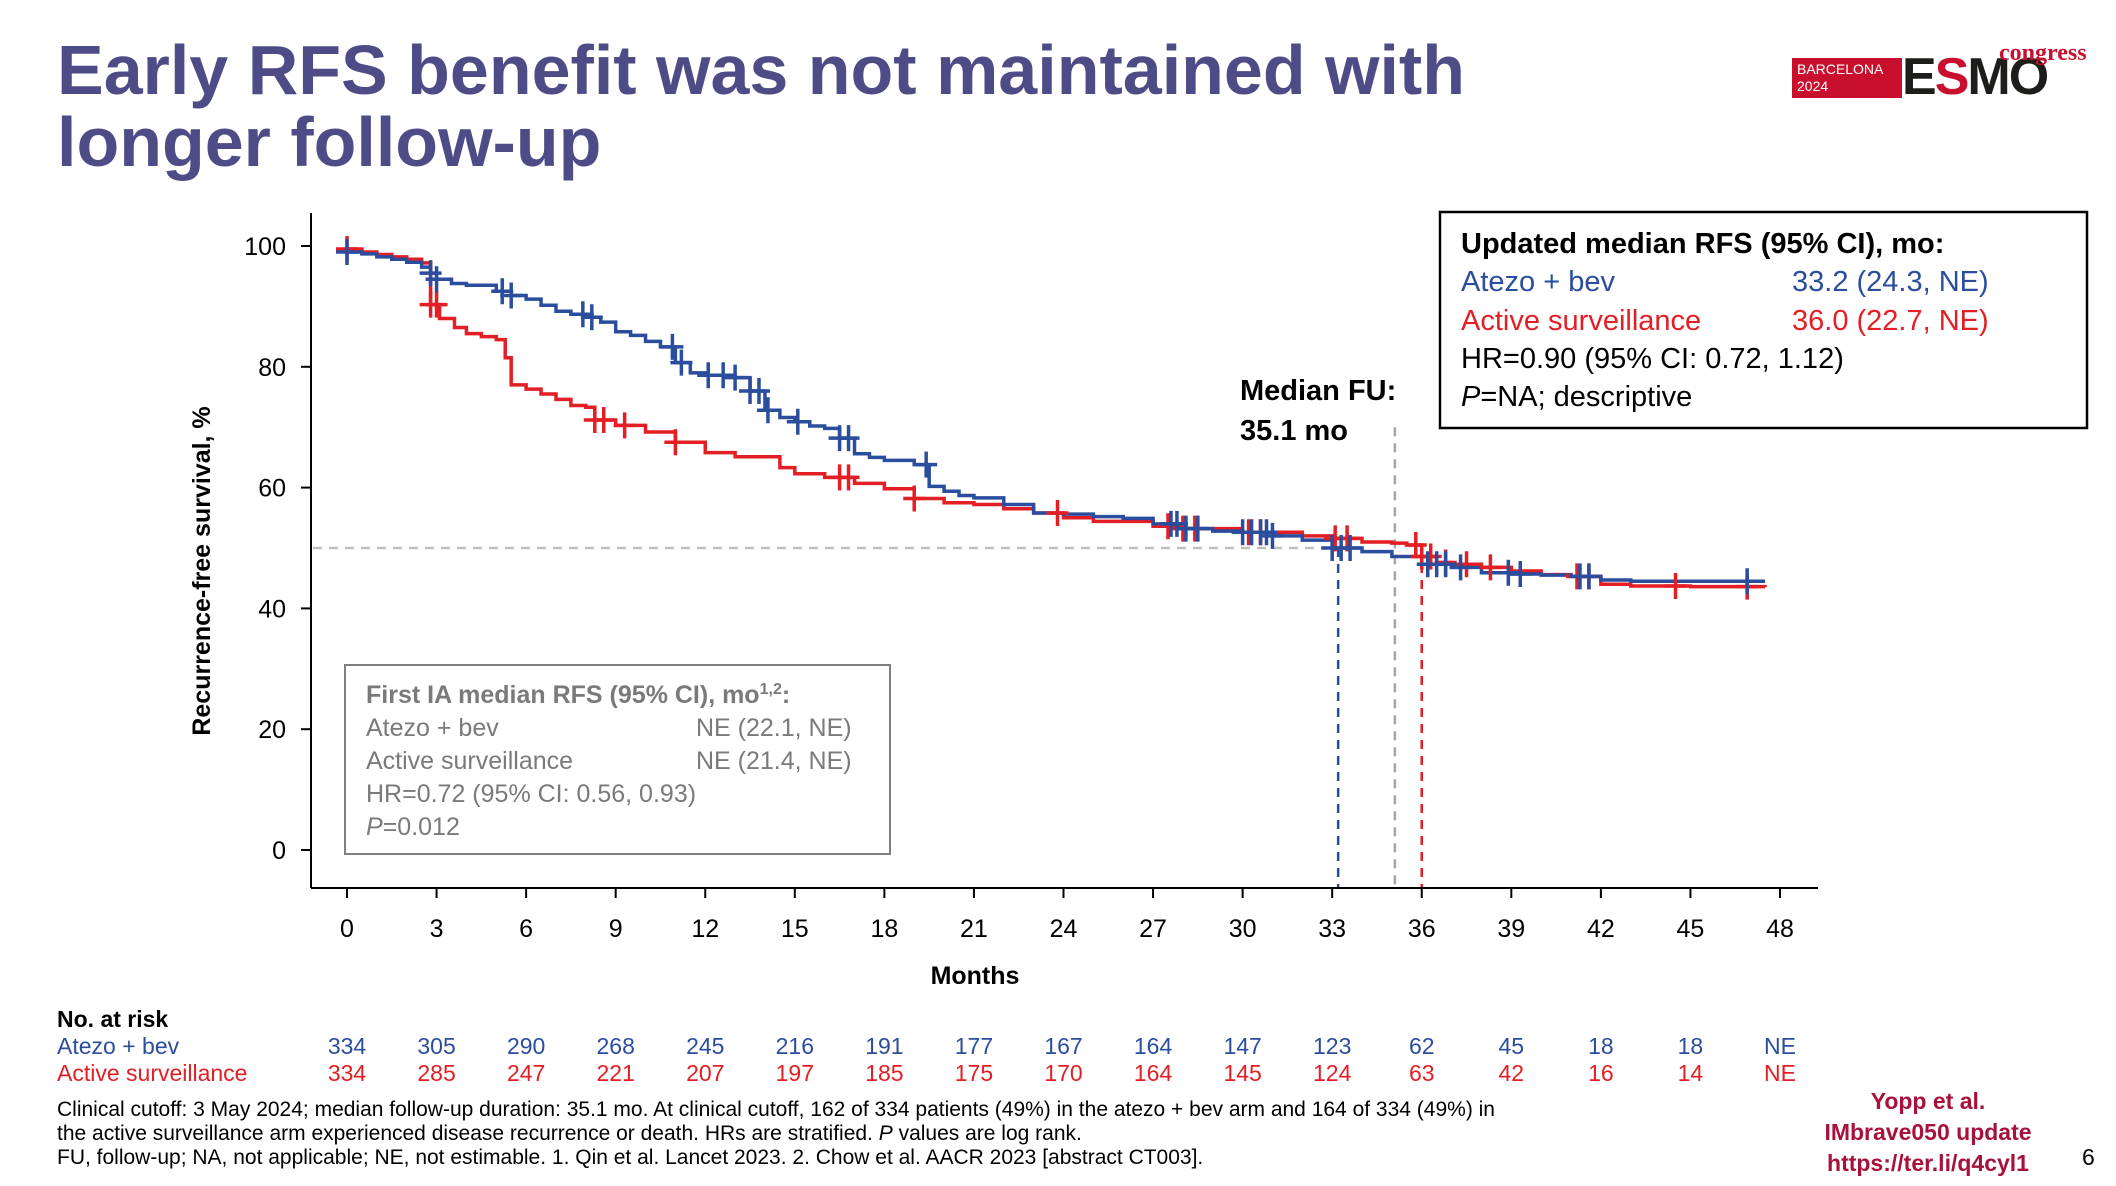 This screenshot has height=1186, width=2116. What do you see at coordinates (1242, 1073) in the screenshot?
I see `risk-surveillance-count: 145` at bounding box center [1242, 1073].